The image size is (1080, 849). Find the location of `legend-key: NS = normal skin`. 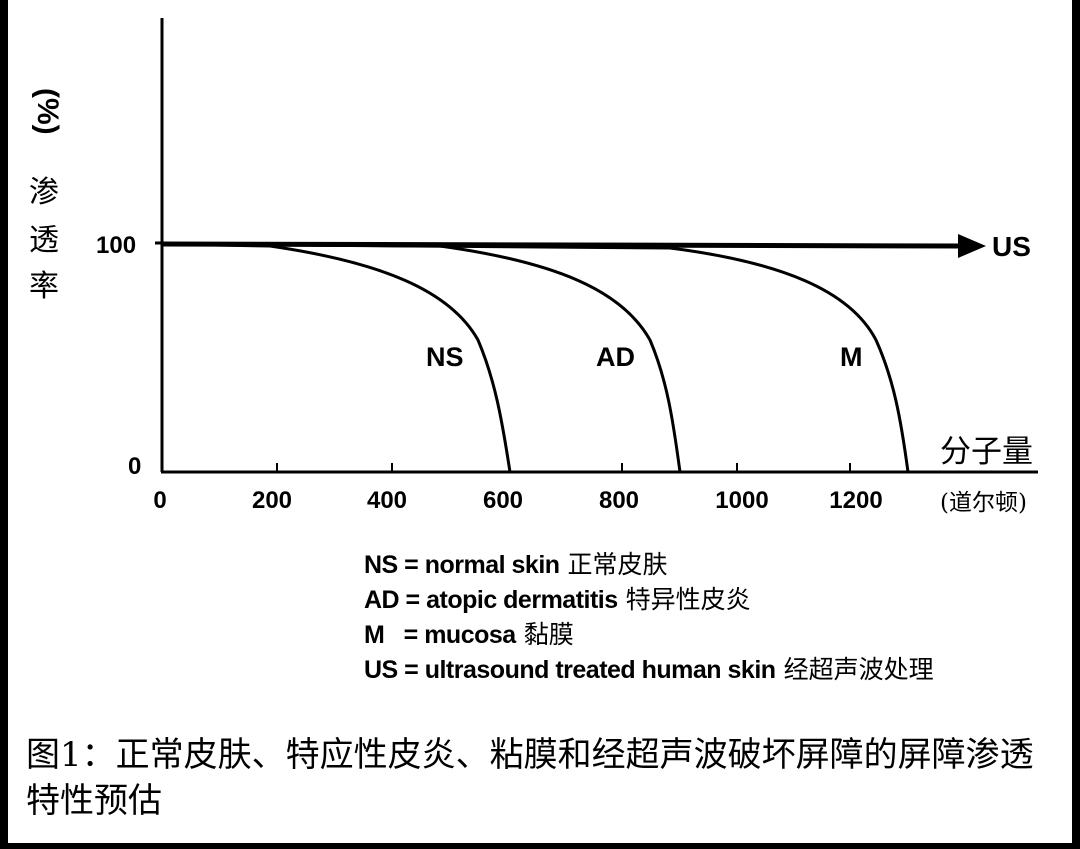

legend-key: NS = normal skin is located at coordinates (462, 565).